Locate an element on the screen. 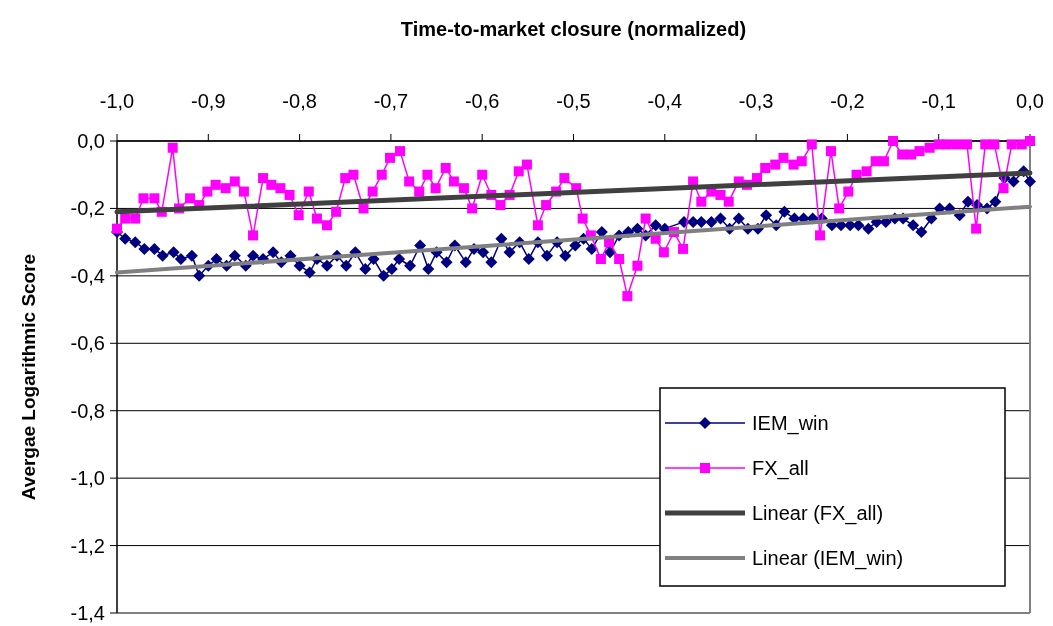 The width and height of the screenshot is (1053, 626). x-axis-title: Time-to-market closure (normalized) is located at coordinates (573, 29).